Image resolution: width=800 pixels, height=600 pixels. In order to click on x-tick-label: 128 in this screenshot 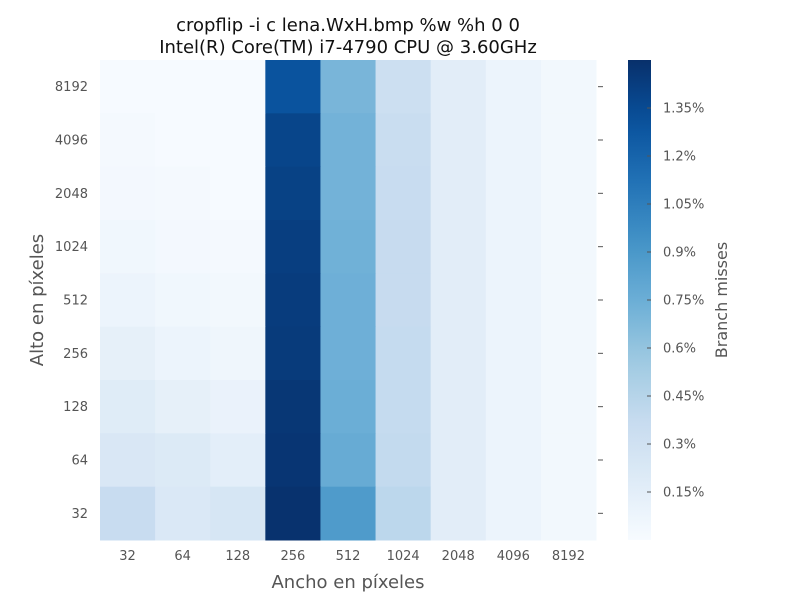, I will do `click(237, 556)`.